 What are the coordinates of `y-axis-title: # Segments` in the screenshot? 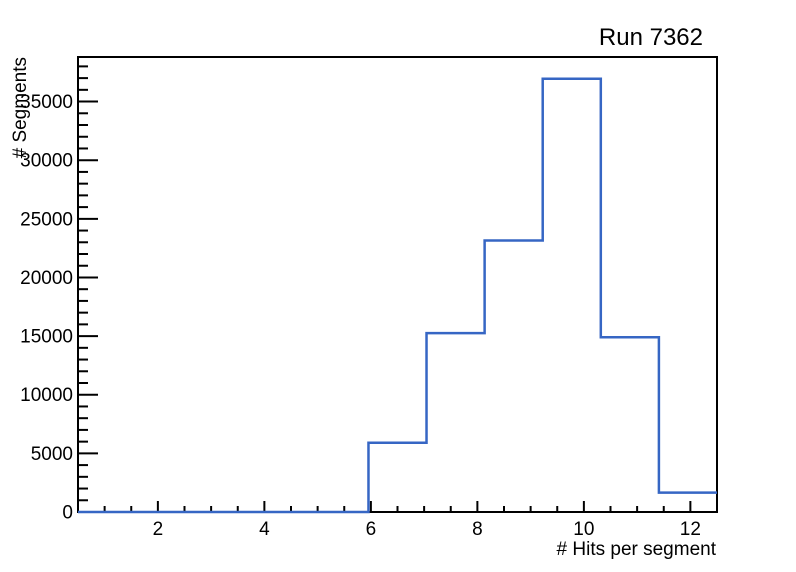 It's located at (20, 107).